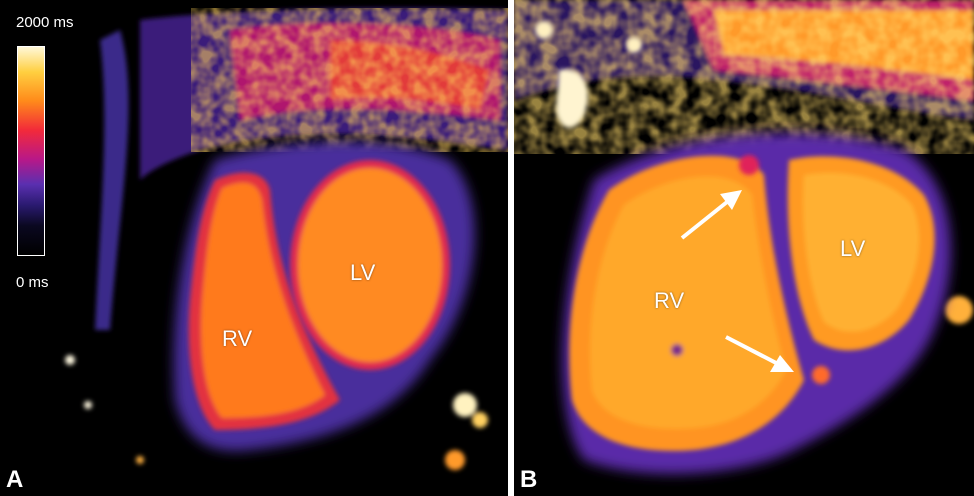  Describe the element at coordinates (759, 353) in the screenshot. I see `arrow-lower` at that location.